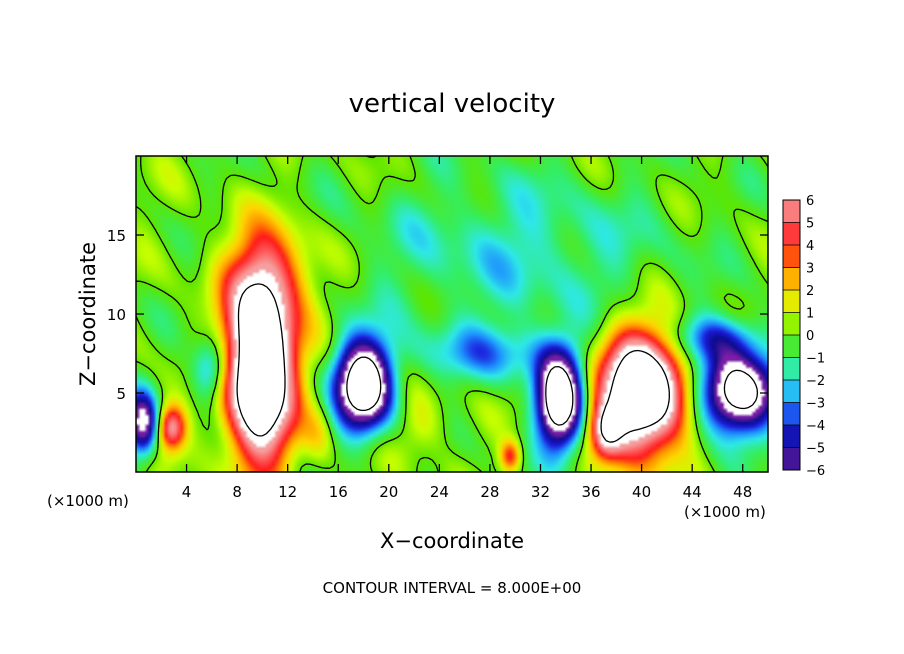 The width and height of the screenshot is (904, 654). Describe the element at coordinates (810, 224) in the screenshot. I see `colorbar-label: 5` at that location.